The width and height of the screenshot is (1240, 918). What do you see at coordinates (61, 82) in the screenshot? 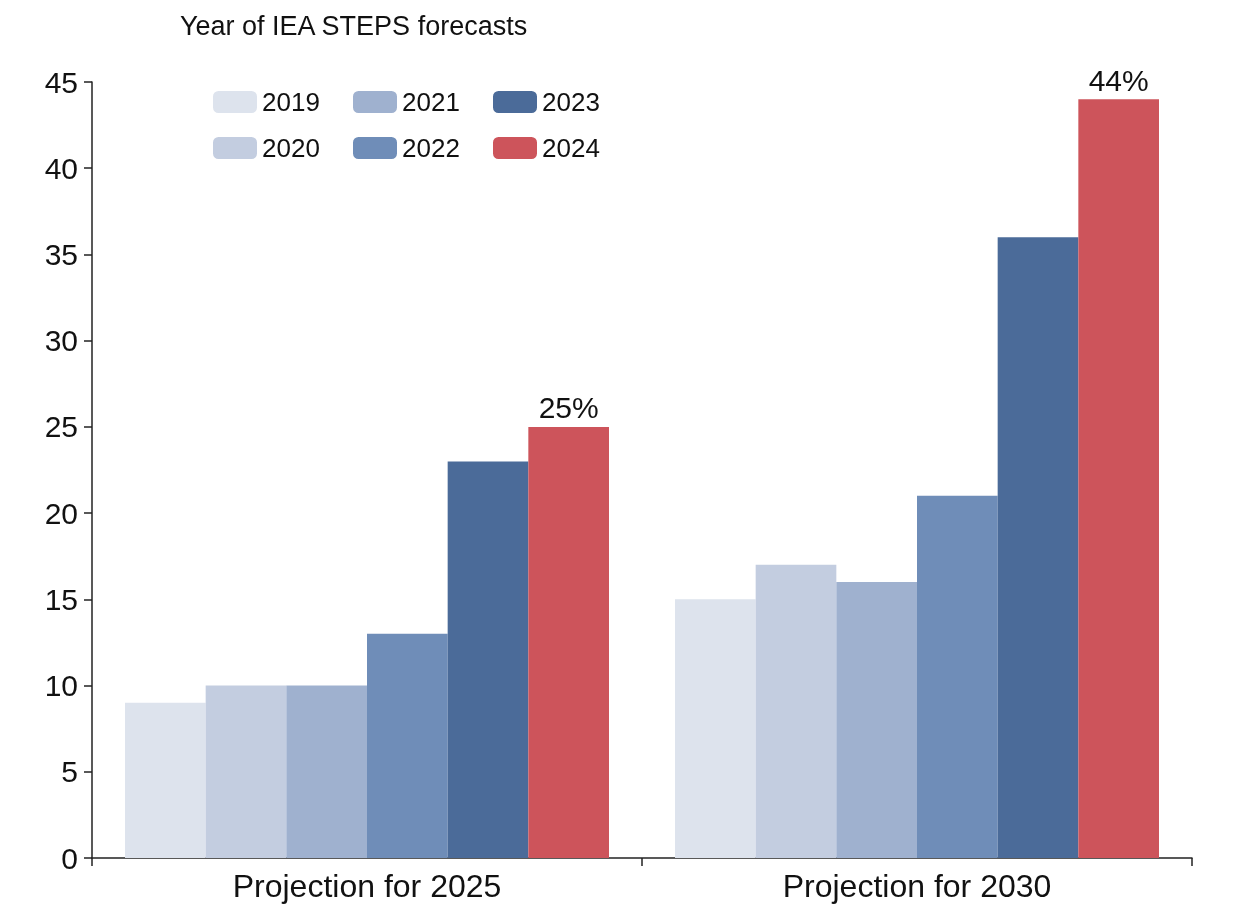
I see `y-tick-label: 45` at bounding box center [61, 82].